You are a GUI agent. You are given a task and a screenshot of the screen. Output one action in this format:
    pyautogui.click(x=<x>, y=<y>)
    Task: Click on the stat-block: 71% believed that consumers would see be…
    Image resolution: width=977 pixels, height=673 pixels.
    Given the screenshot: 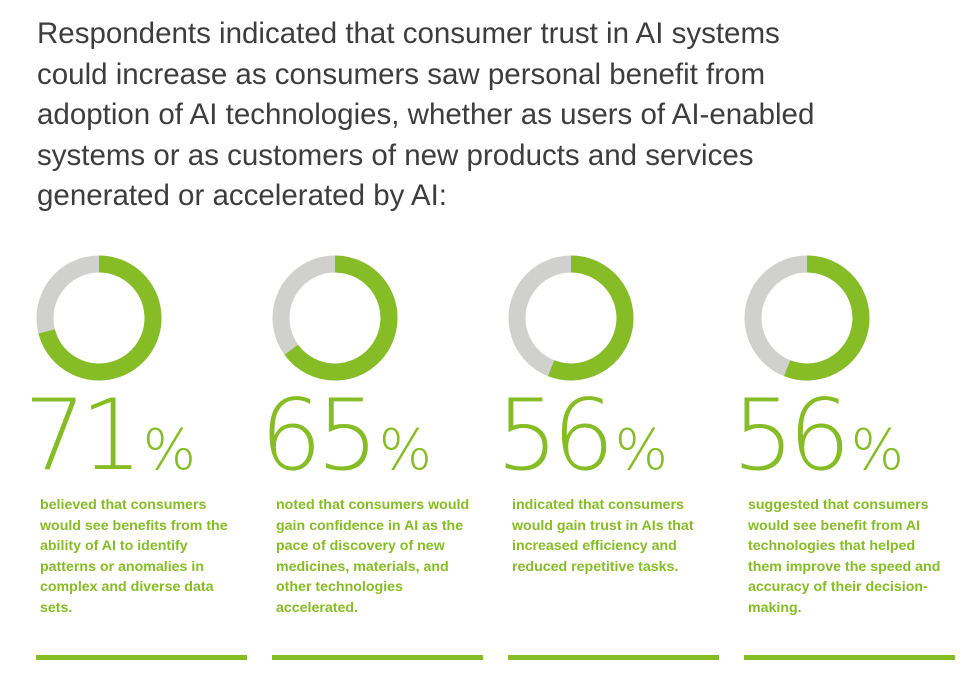 What is the action you would take?
    pyautogui.click(x=137, y=460)
    